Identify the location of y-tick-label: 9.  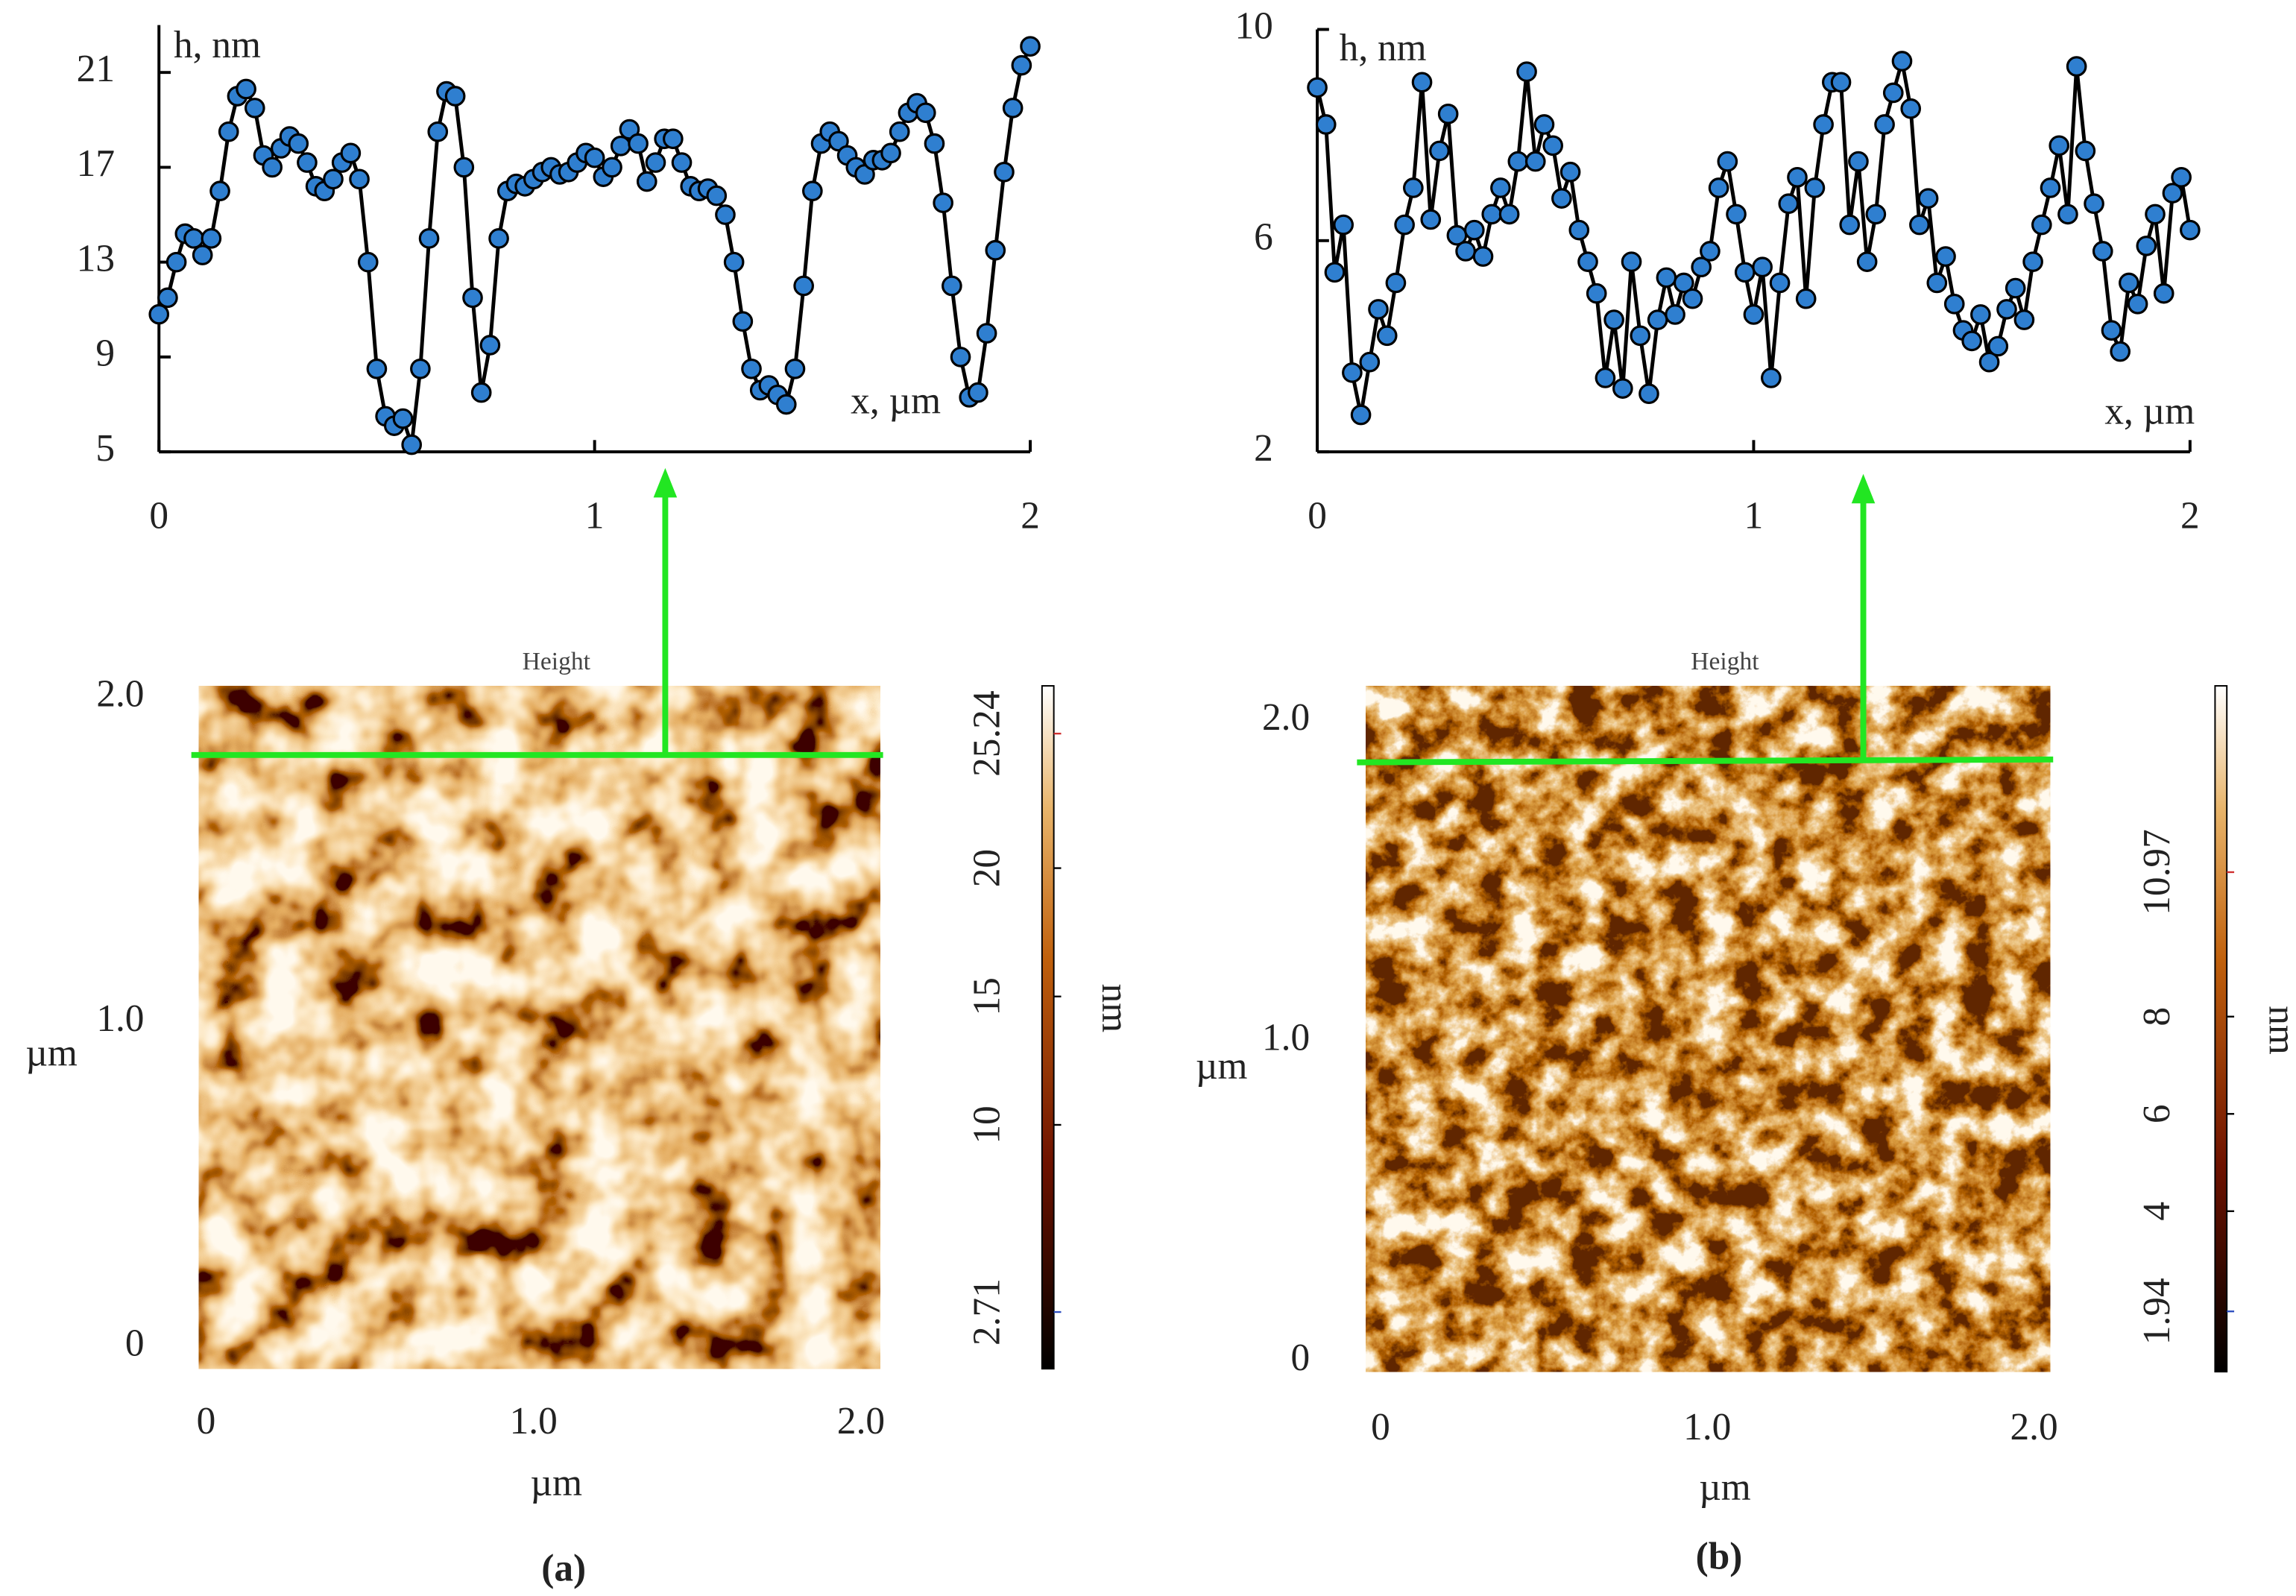
(105, 353).